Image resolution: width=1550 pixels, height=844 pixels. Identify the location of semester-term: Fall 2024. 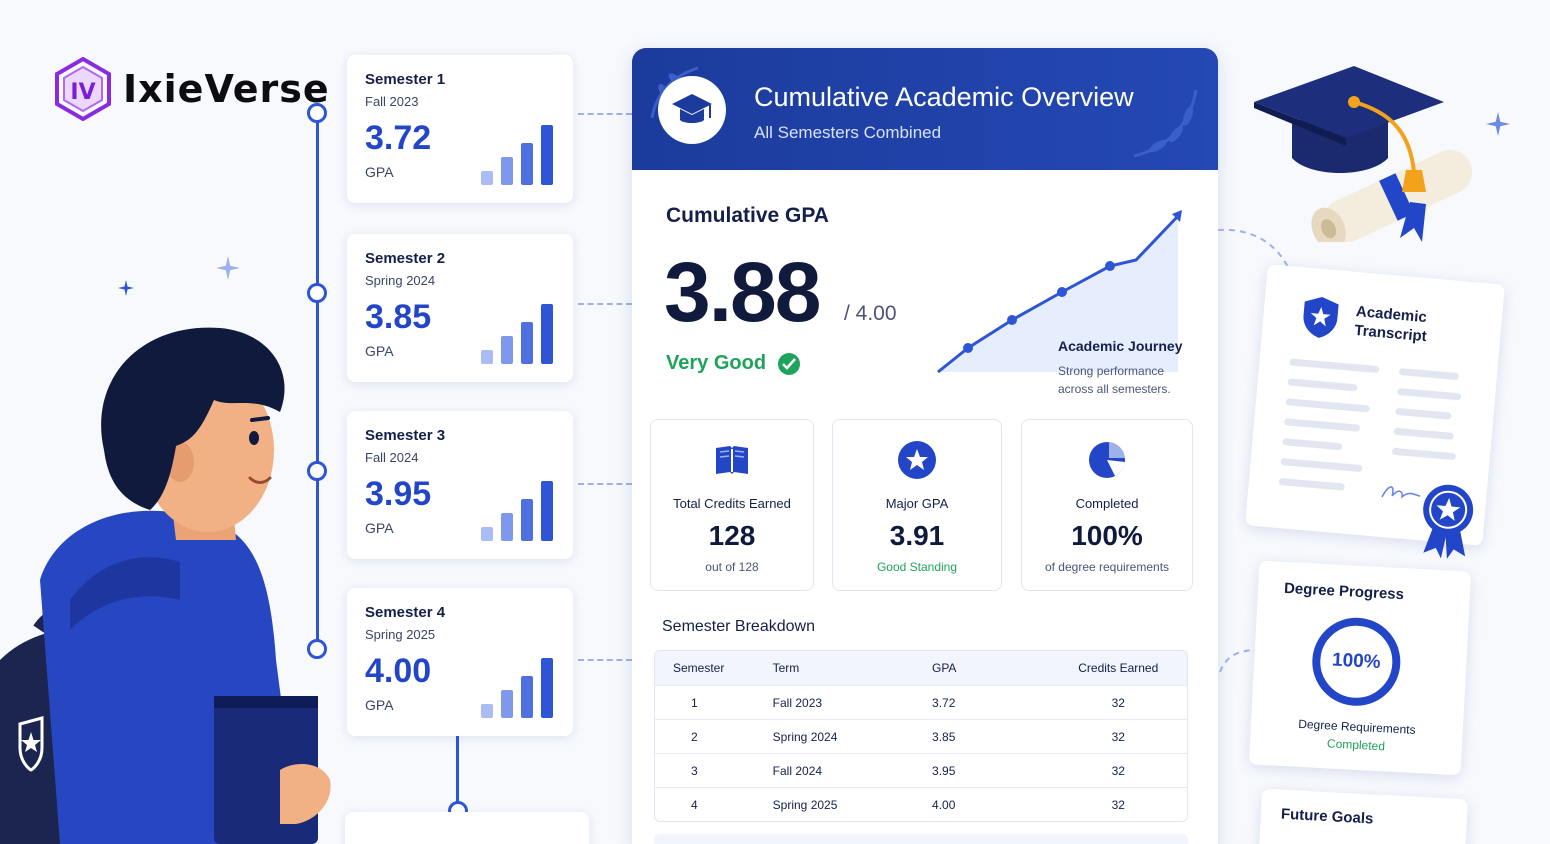
(392, 457).